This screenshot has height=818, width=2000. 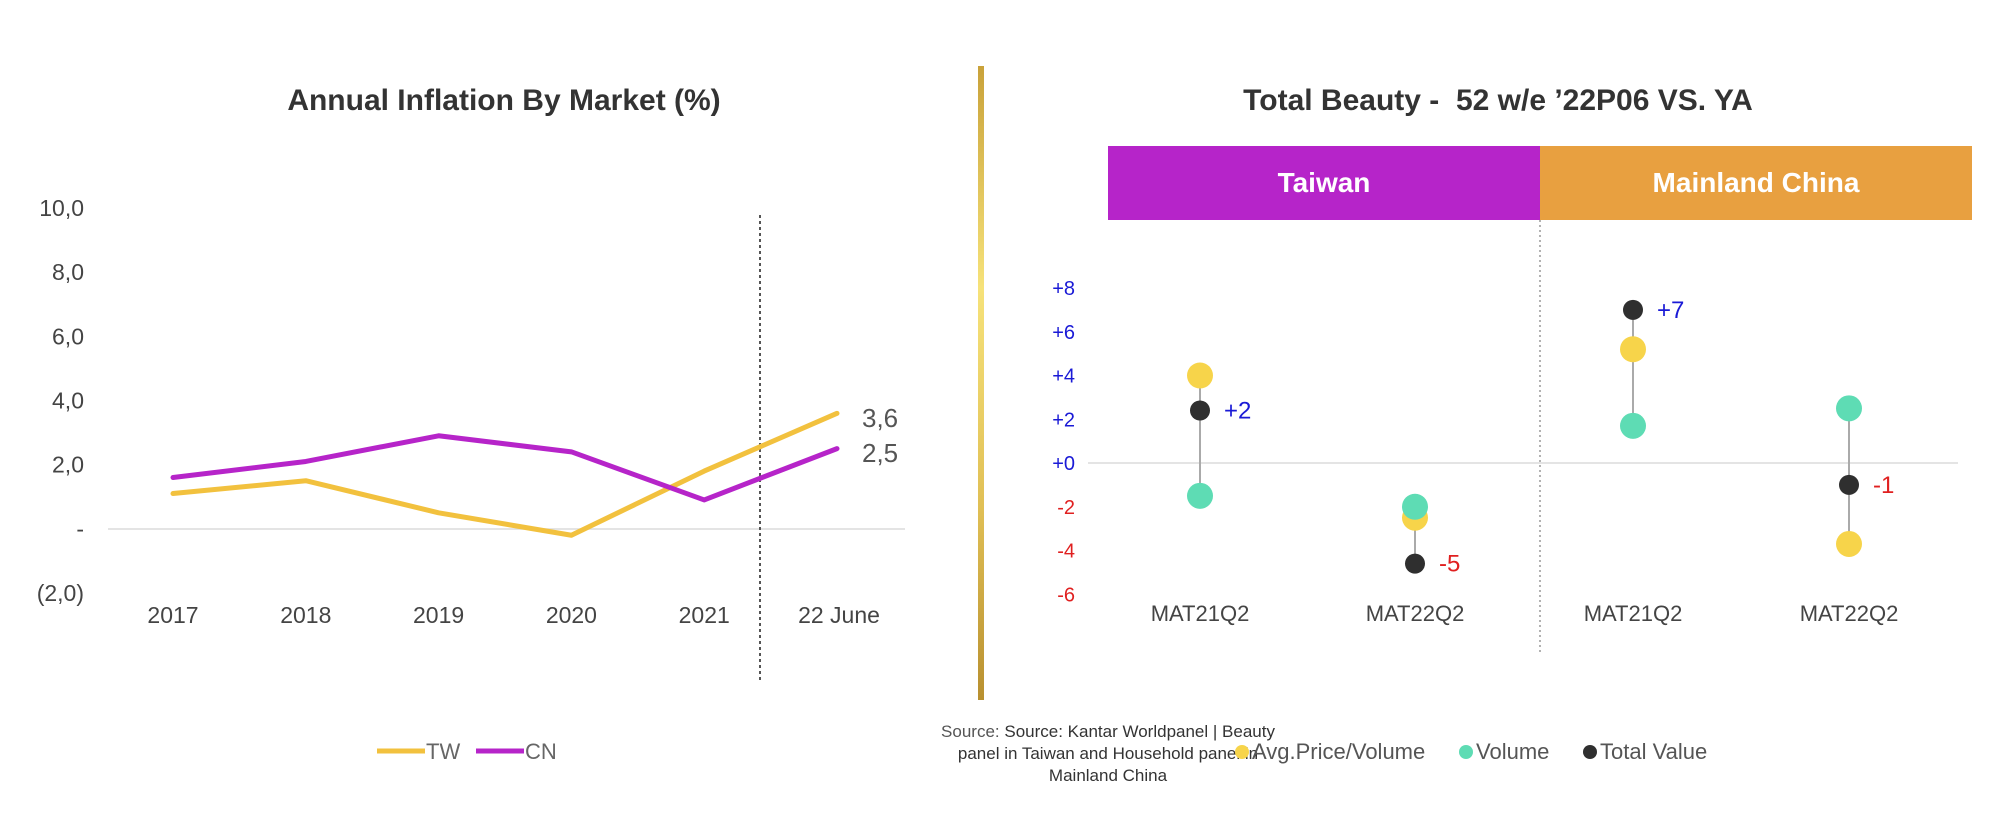 I want to click on left-y-tick-label: 2,0, so click(x=68, y=465).